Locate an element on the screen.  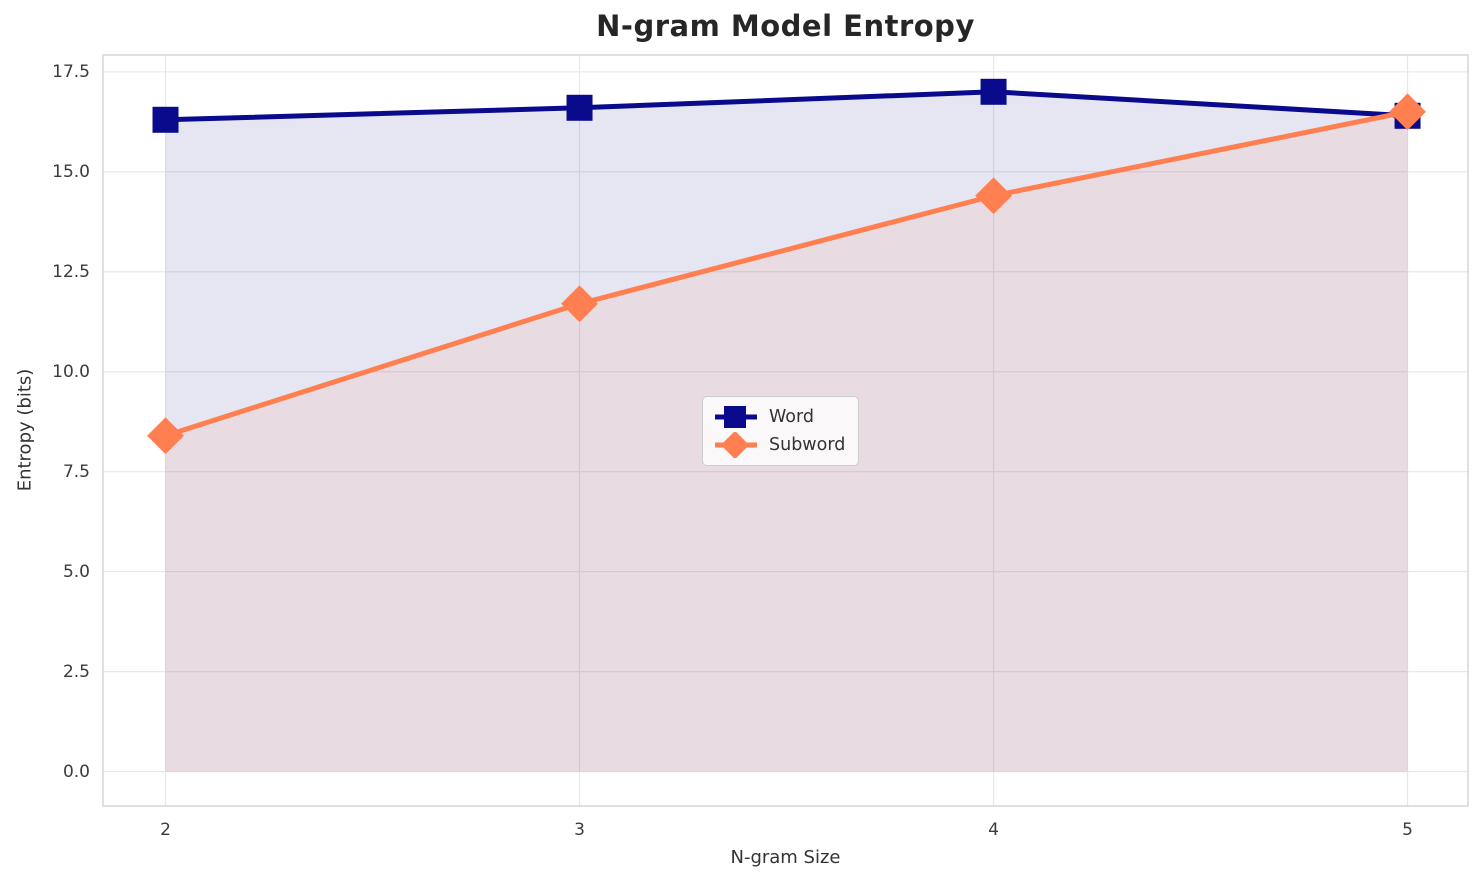
x-tick-label: 3 is located at coordinates (579, 830).